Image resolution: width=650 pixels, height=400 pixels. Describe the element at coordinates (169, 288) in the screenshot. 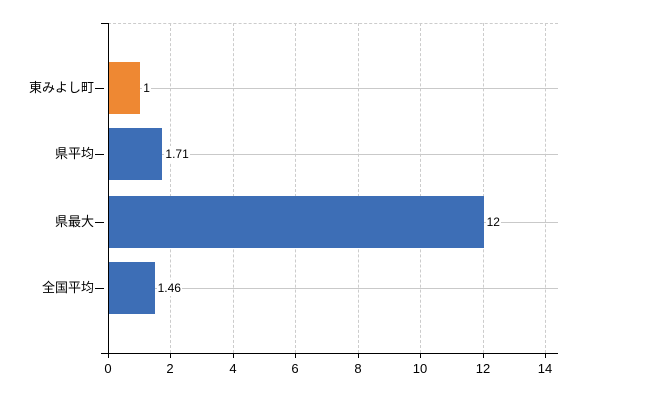

I see `value-label: 1.46` at that location.